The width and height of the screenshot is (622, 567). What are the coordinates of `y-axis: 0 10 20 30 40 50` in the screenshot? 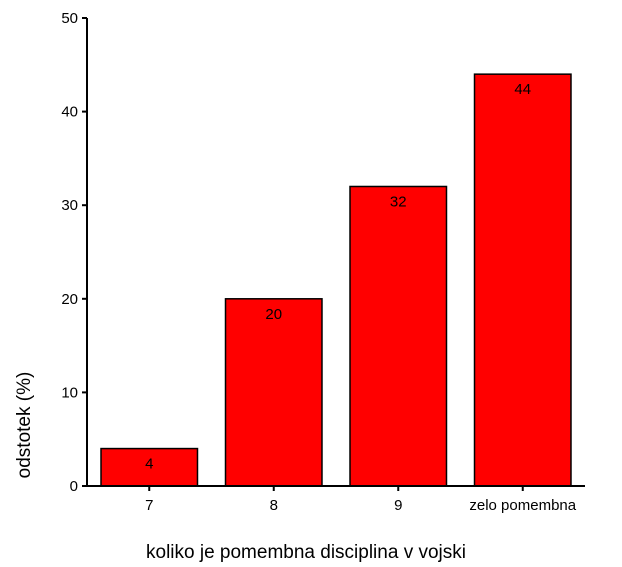 It's located at (74, 252).